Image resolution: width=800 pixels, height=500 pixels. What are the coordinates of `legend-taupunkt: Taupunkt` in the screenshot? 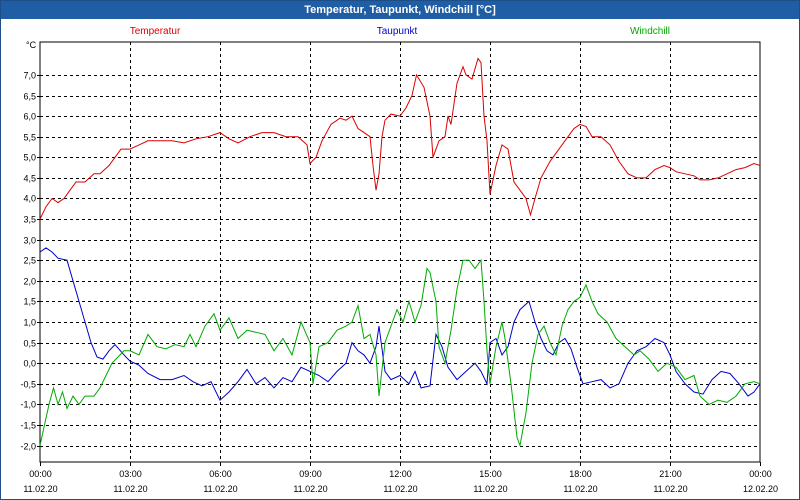 It's located at (397, 31).